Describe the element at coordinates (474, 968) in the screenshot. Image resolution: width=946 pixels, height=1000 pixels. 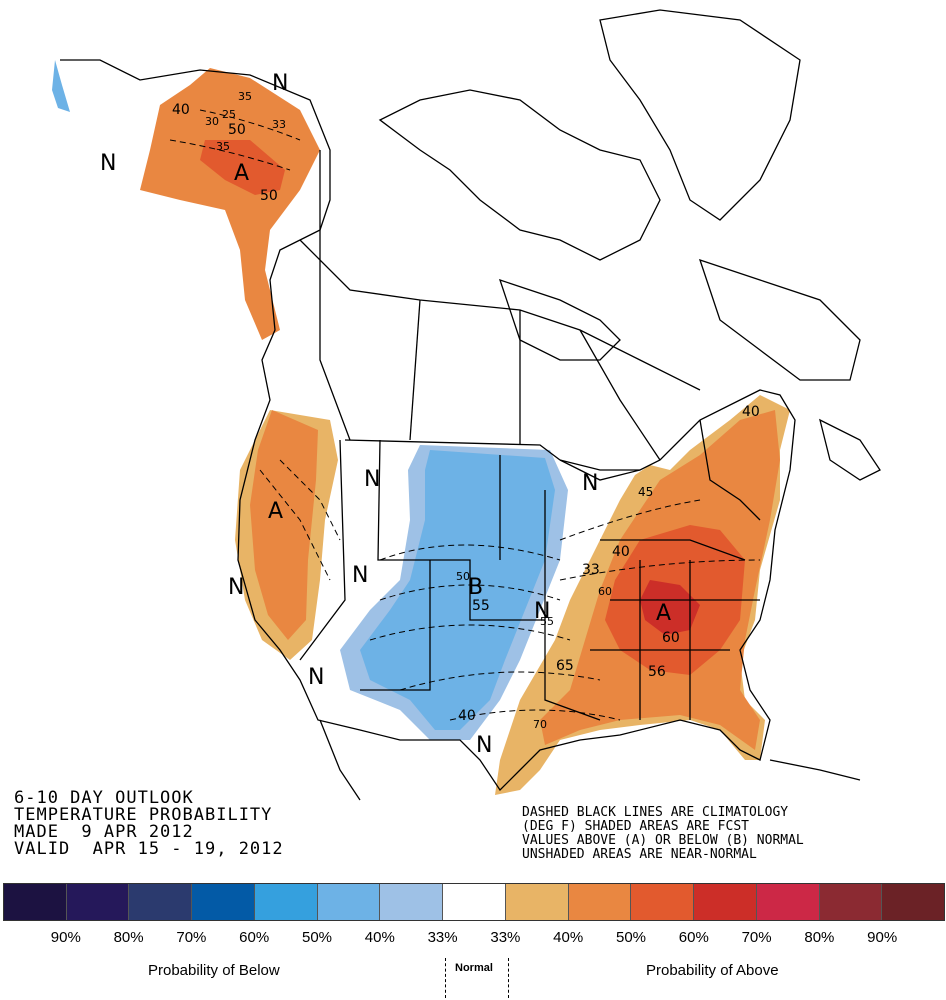
I see `normal-label: Normal` at that location.